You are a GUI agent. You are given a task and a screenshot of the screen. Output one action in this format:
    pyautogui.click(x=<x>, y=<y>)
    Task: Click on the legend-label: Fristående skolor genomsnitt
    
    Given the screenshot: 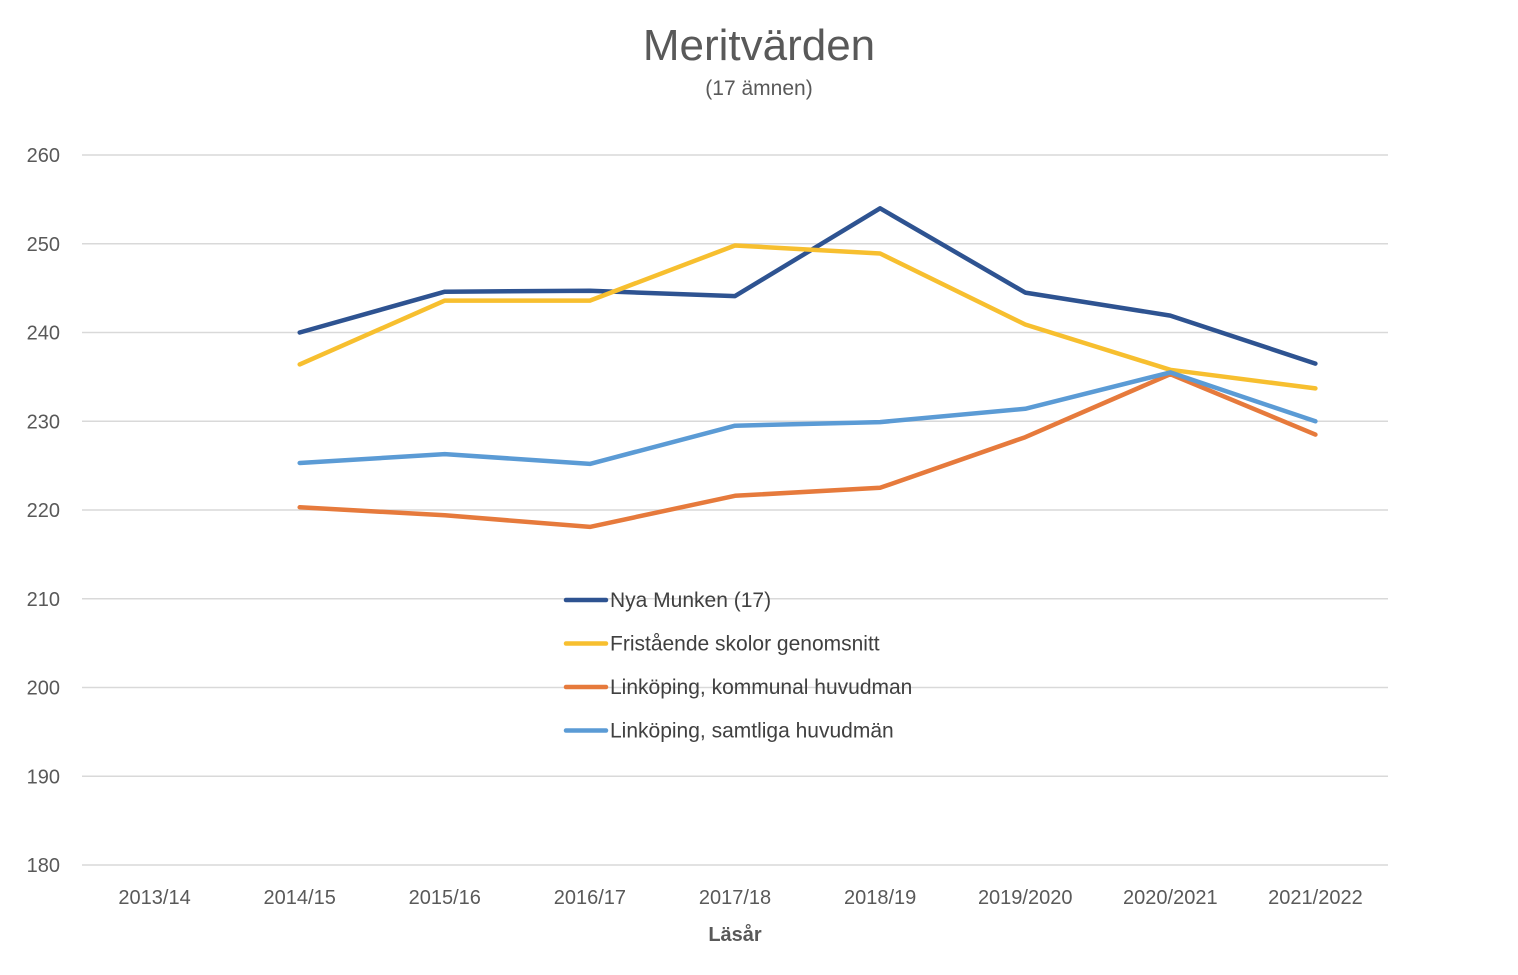 What is the action you would take?
    pyautogui.click(x=745, y=644)
    